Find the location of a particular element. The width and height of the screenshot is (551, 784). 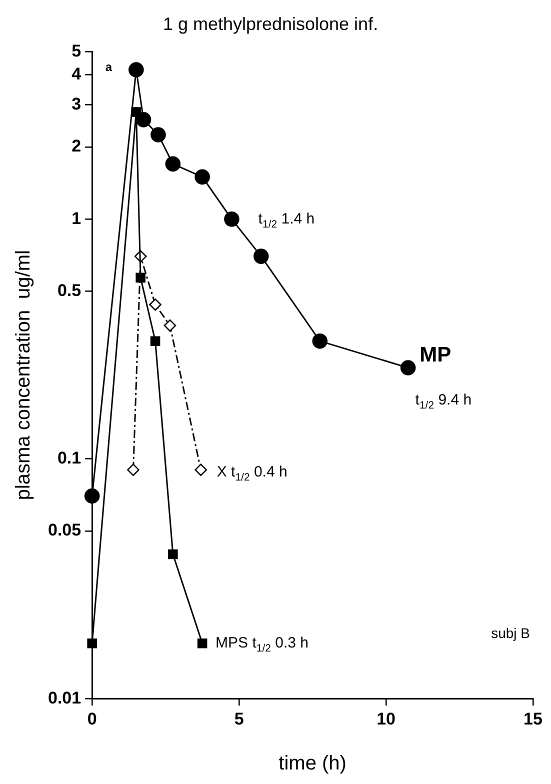

y-tick-label: 0.01 is located at coordinates (65, 698).